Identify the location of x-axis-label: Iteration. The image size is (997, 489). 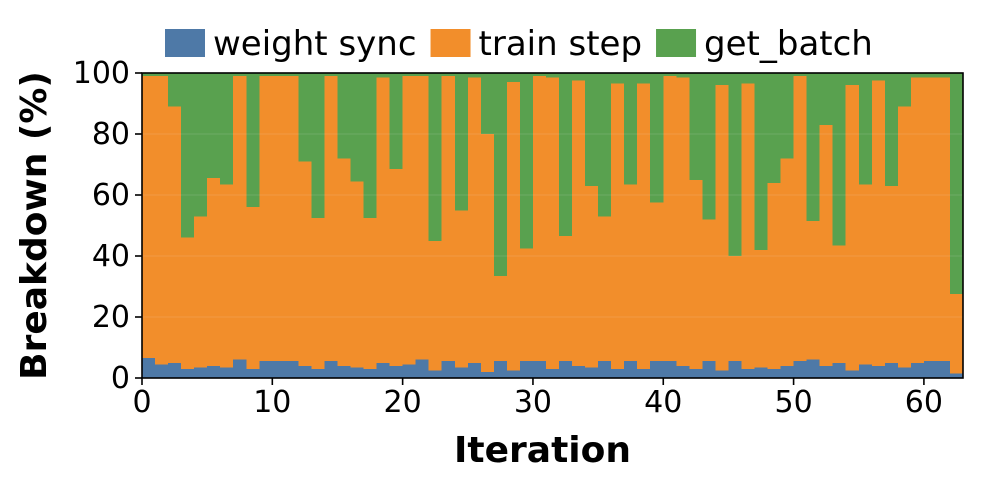
(542, 450).